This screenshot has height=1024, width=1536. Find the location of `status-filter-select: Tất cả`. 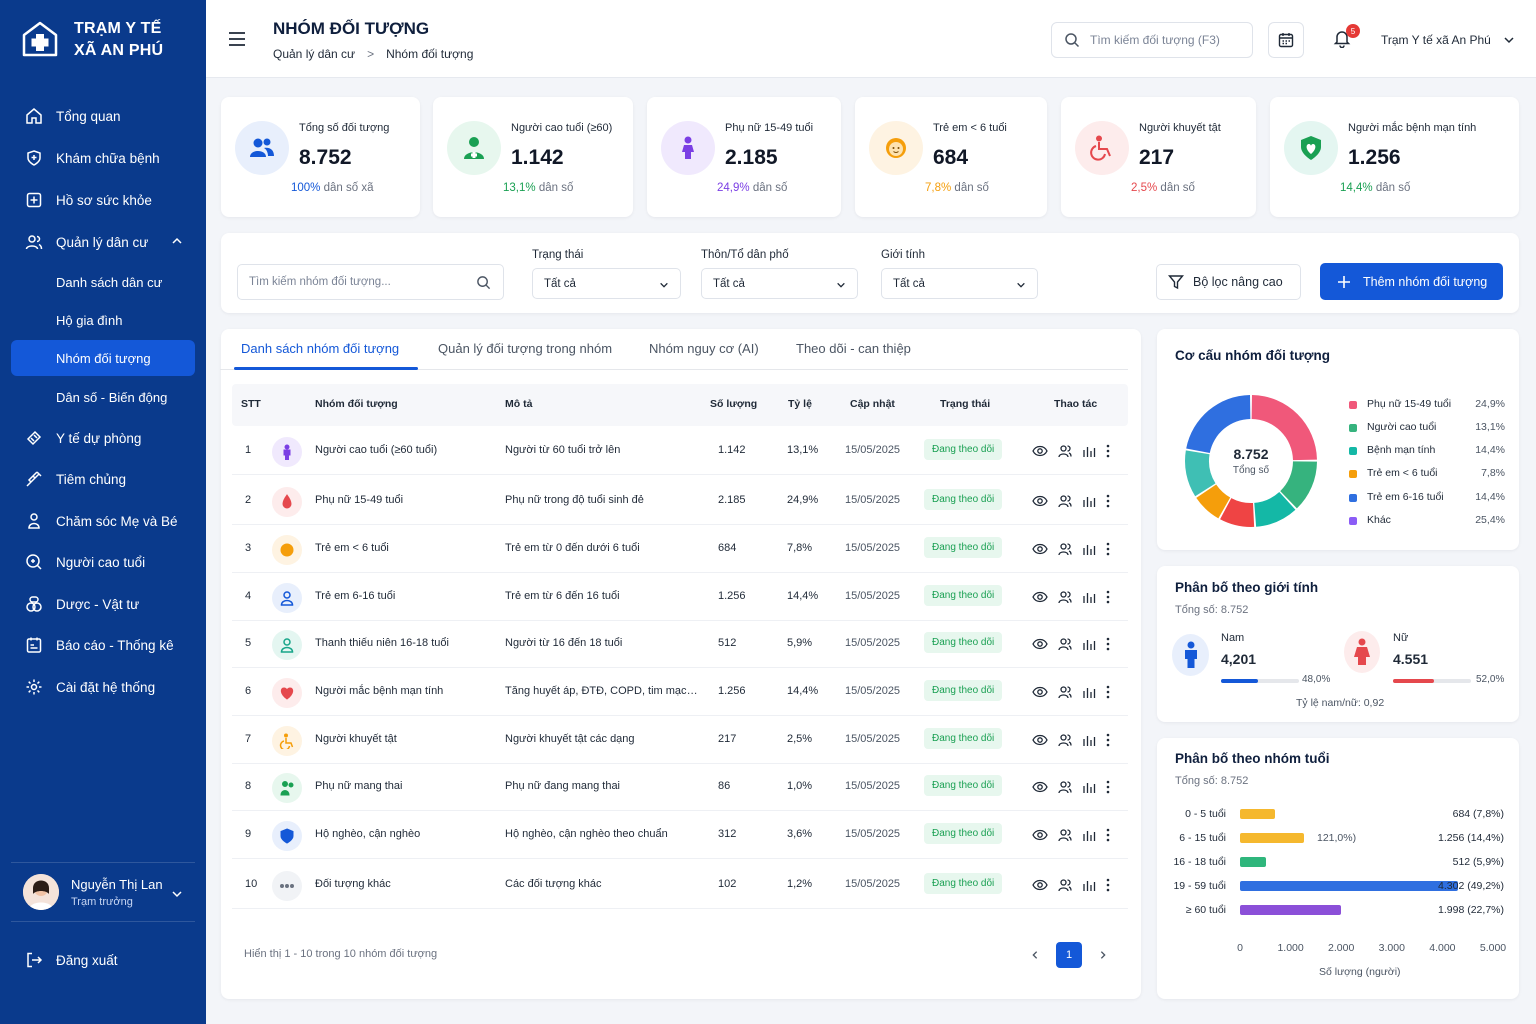

status-filter-select: Tất cả is located at coordinates (606, 283).